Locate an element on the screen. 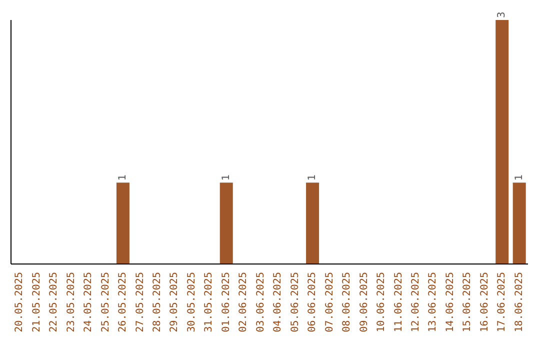  x-tick-label: 18.06.2025 is located at coordinates (519, 302).